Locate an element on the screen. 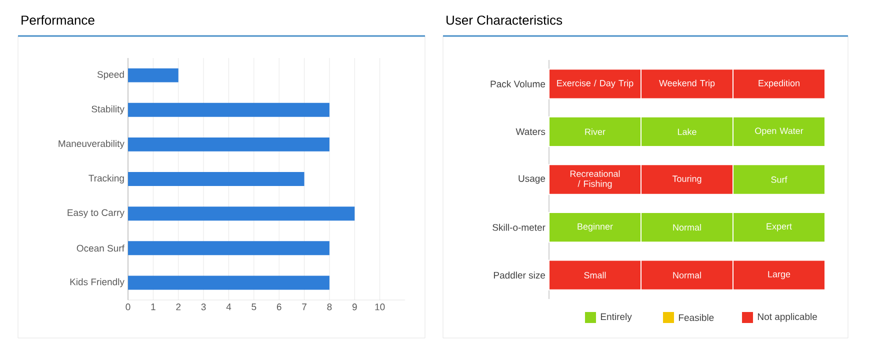 The height and width of the screenshot is (349, 870). x-tick-label: 7 is located at coordinates (304, 307).